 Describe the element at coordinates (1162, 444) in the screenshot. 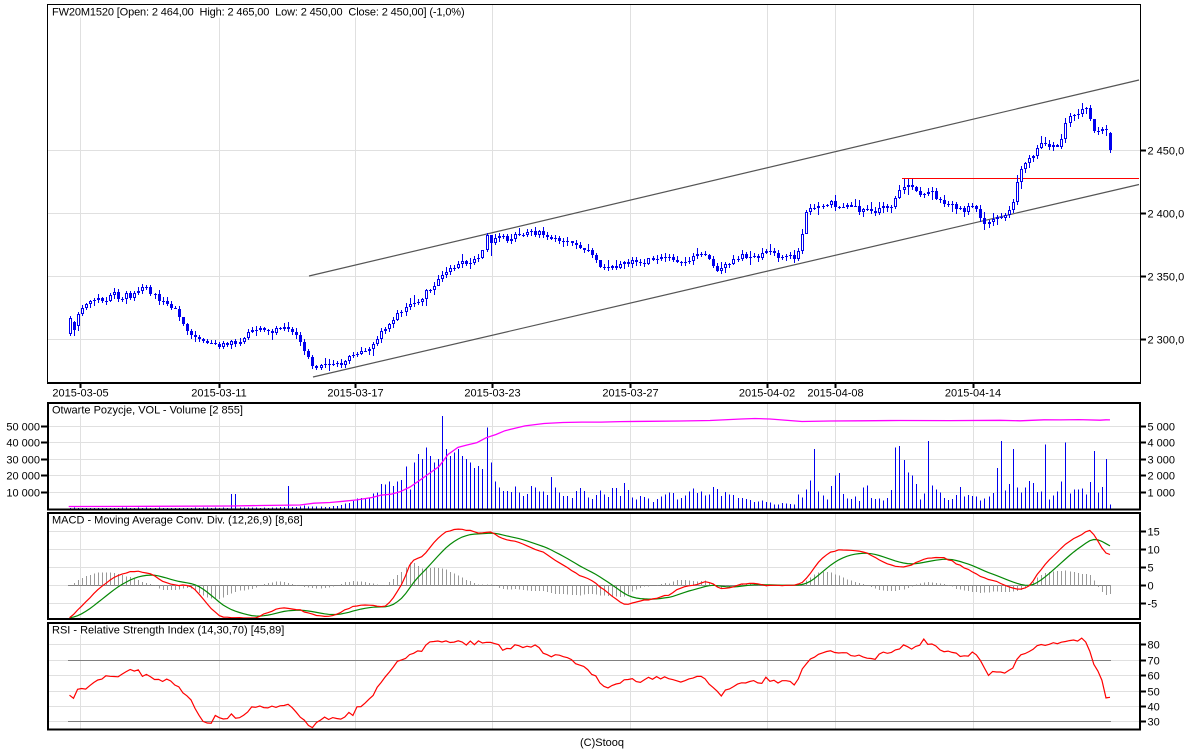

I see `svg-text: 4 000` at that location.